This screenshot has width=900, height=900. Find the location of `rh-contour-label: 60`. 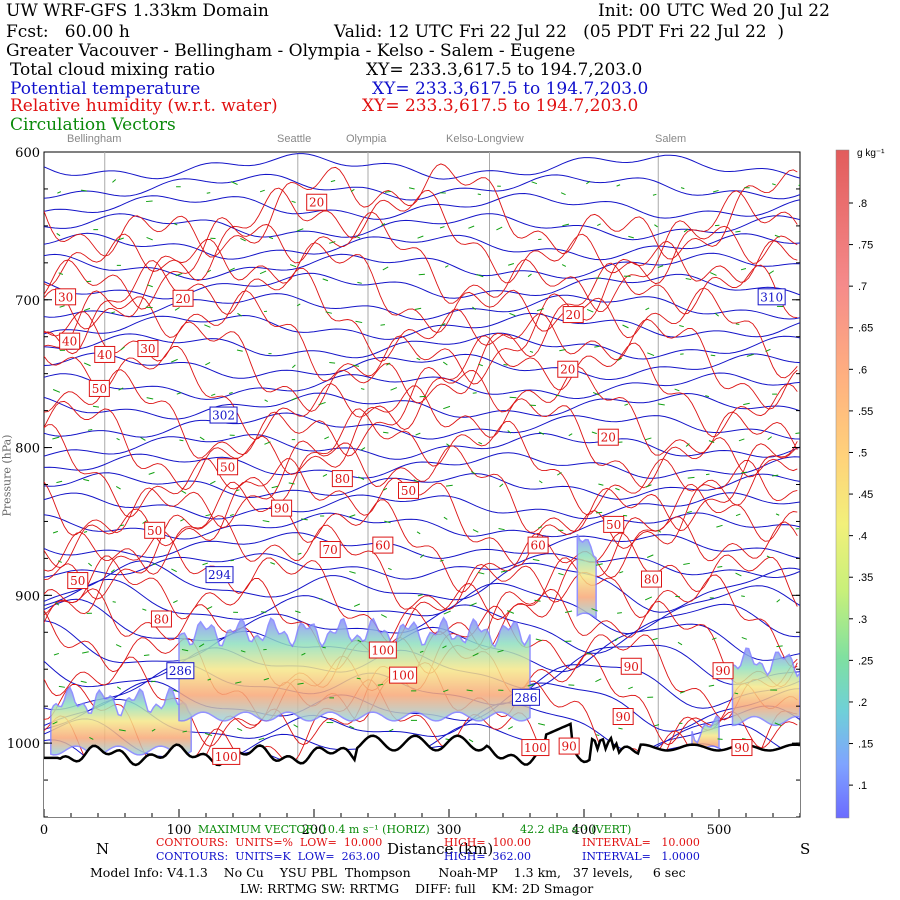

rh-contour-label: 60 is located at coordinates (537, 546).